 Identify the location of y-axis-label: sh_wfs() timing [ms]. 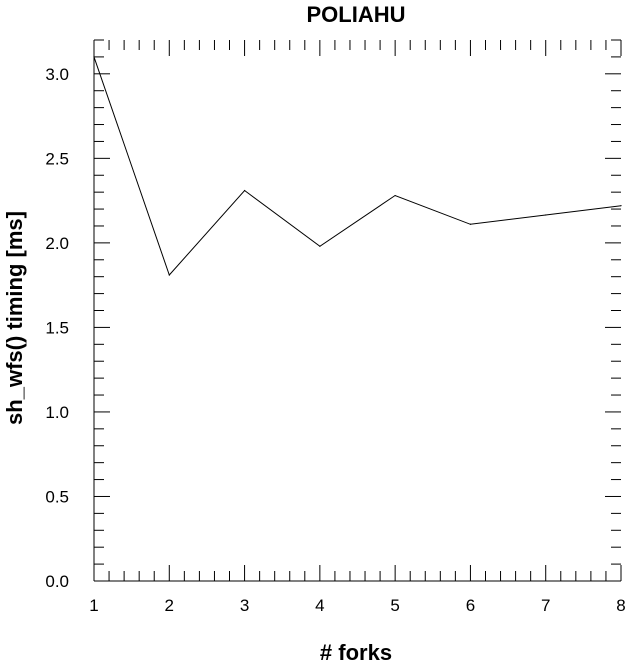
(14, 318).